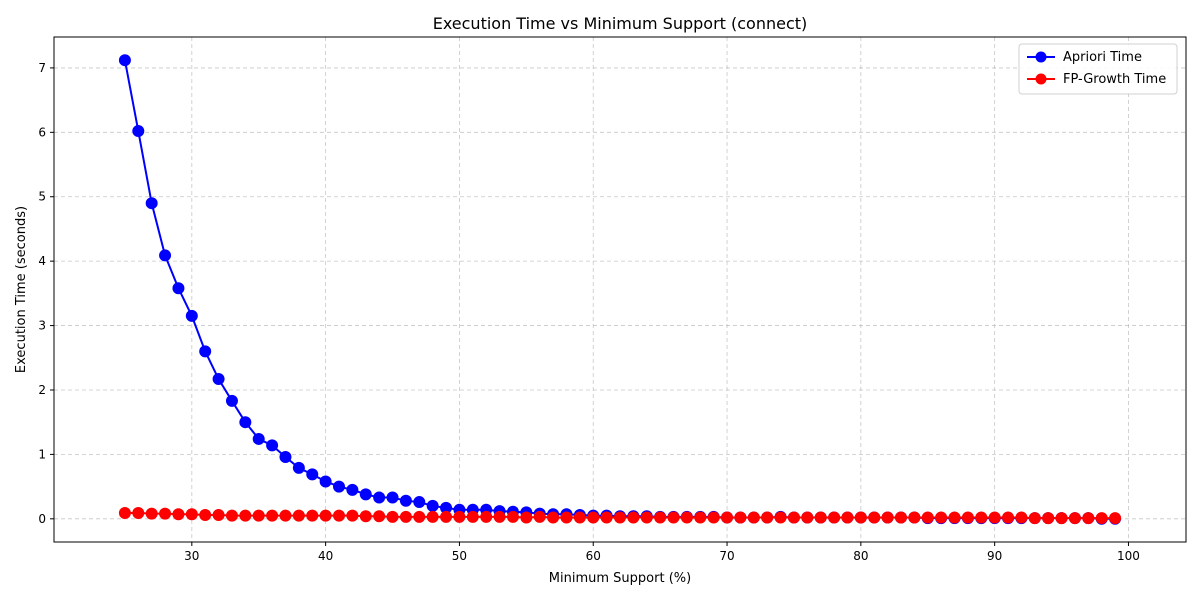 This screenshot has height=604, width=1200. Describe the element at coordinates (42, 454) in the screenshot. I see `y-tick-label: 1` at that location.